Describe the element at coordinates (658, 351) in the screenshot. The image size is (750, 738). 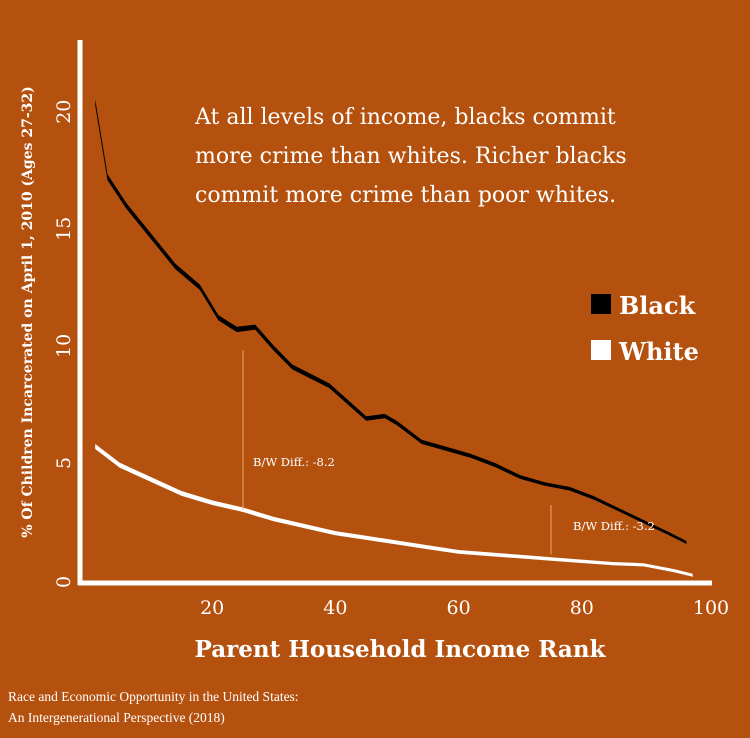
I see `legend-label-white: White` at that location.